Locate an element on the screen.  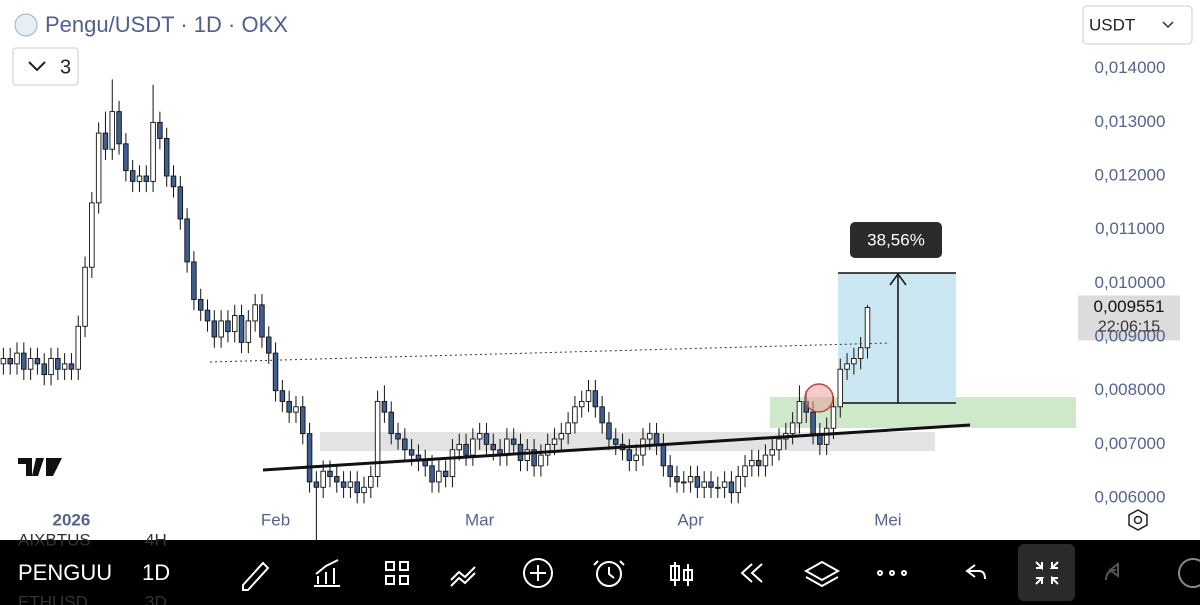
x-tick-label: 2026 is located at coordinates (72, 519).